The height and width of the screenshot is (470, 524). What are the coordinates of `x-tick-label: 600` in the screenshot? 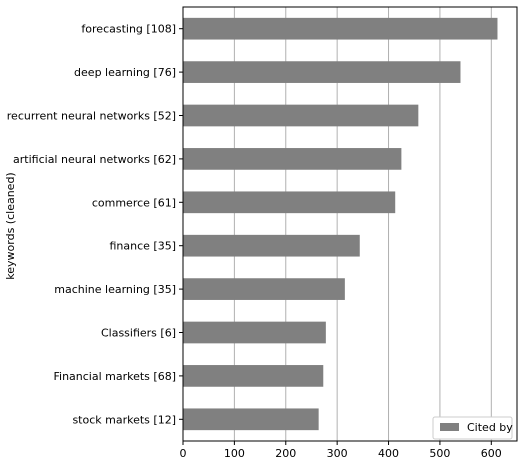 It's located at (491, 453).